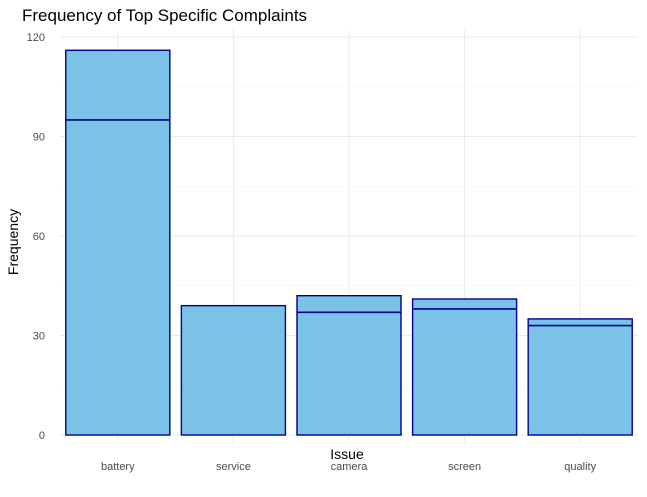  I want to click on y-axis-title: Frequency, so click(13, 242).